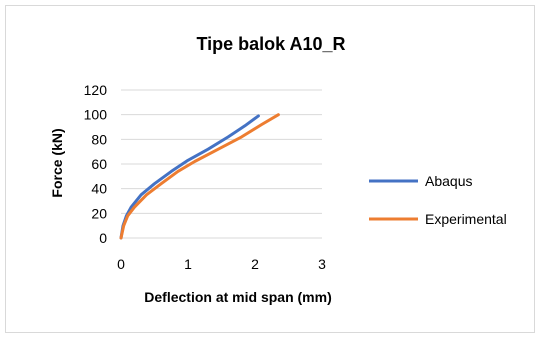  What do you see at coordinates (99, 164) in the screenshot?
I see `y-tick-label: 60` at bounding box center [99, 164].